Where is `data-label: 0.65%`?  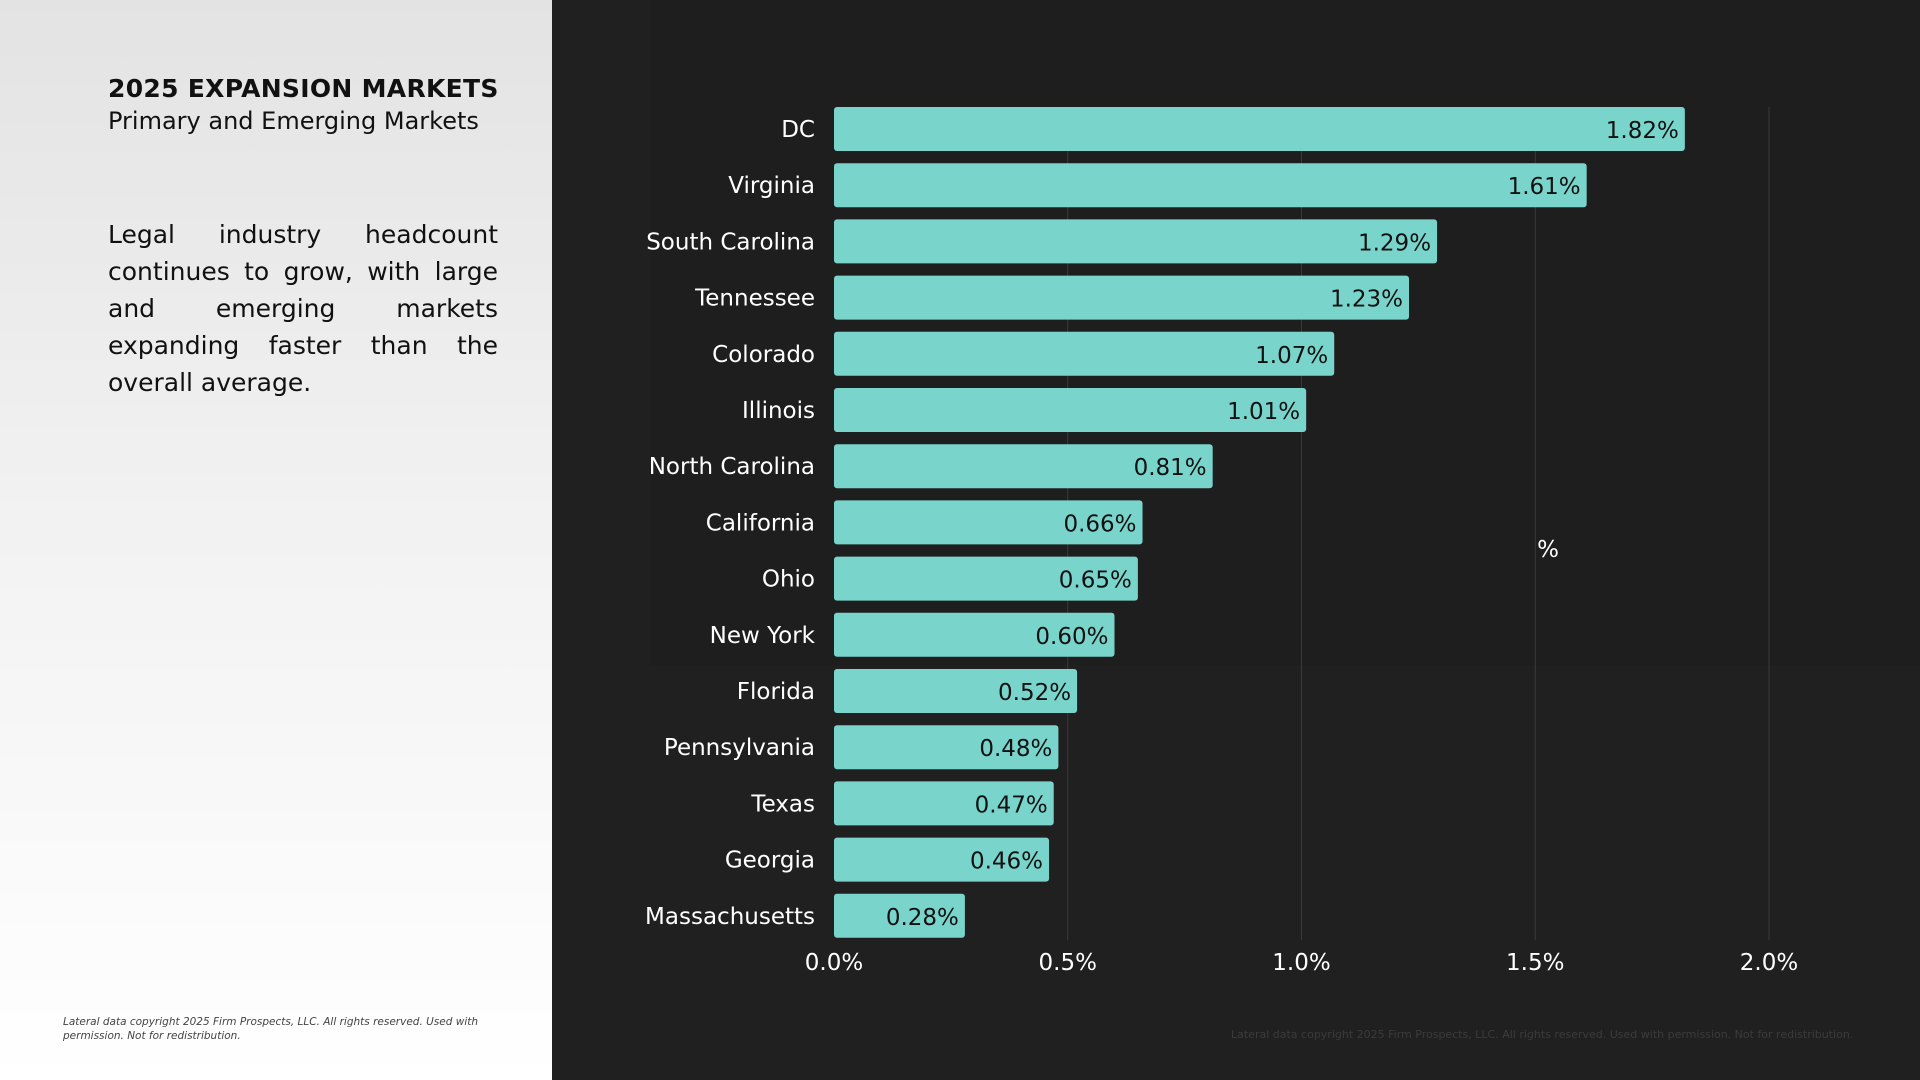
data-label: 0.65% is located at coordinates (1095, 581).